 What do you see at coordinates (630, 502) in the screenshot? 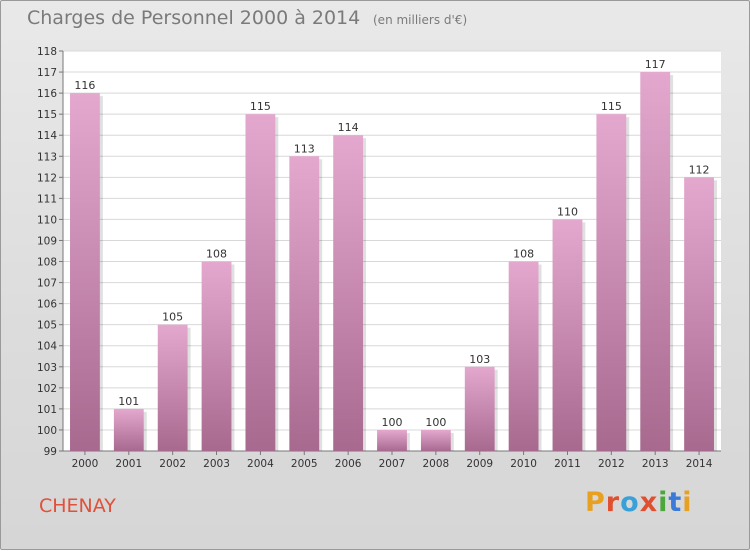
I see `logo-letter: o` at bounding box center [630, 502].